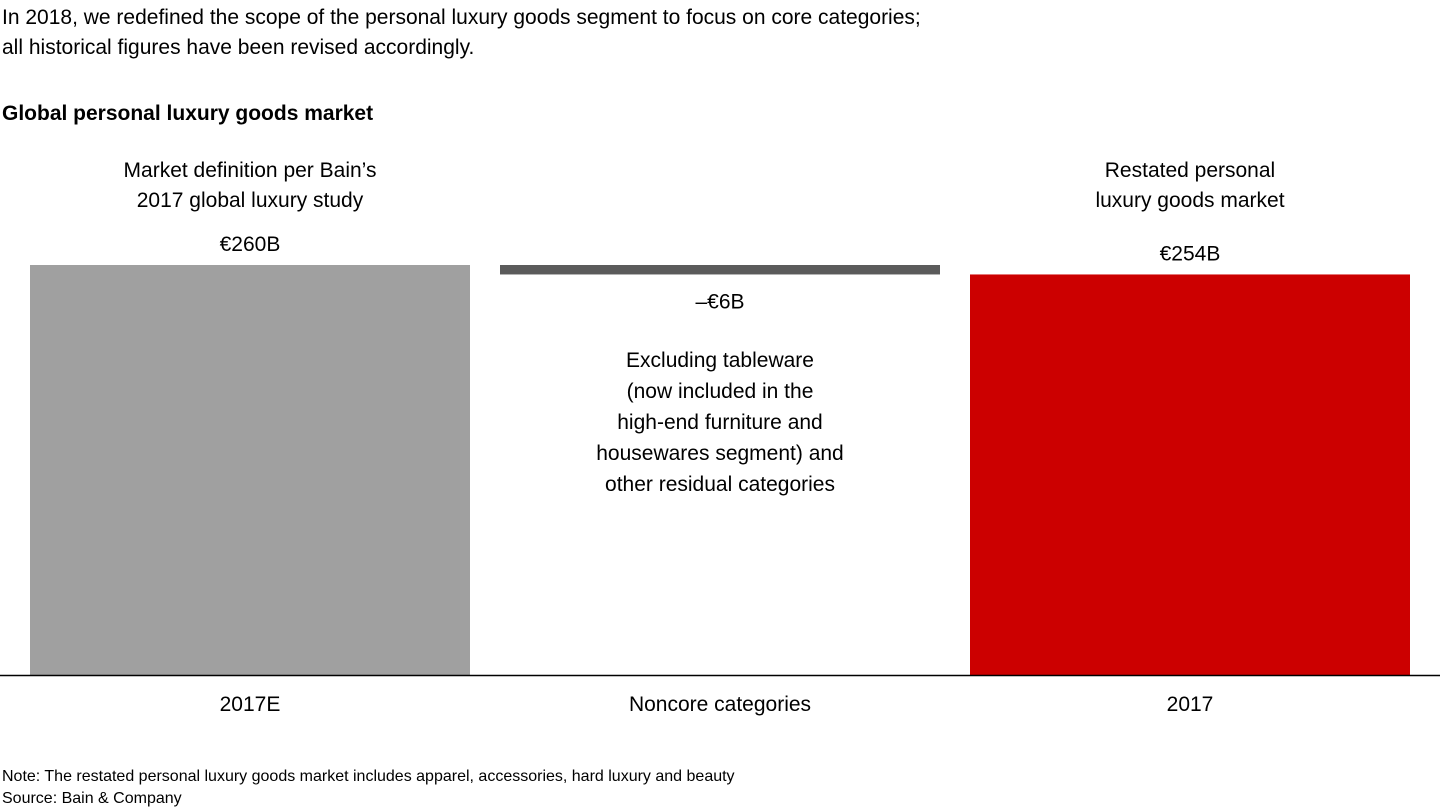 Image resolution: width=1440 pixels, height=810 pixels. Describe the element at coordinates (720, 391) in the screenshot. I see `noncore-annotation-line-2: (now included in the` at that location.